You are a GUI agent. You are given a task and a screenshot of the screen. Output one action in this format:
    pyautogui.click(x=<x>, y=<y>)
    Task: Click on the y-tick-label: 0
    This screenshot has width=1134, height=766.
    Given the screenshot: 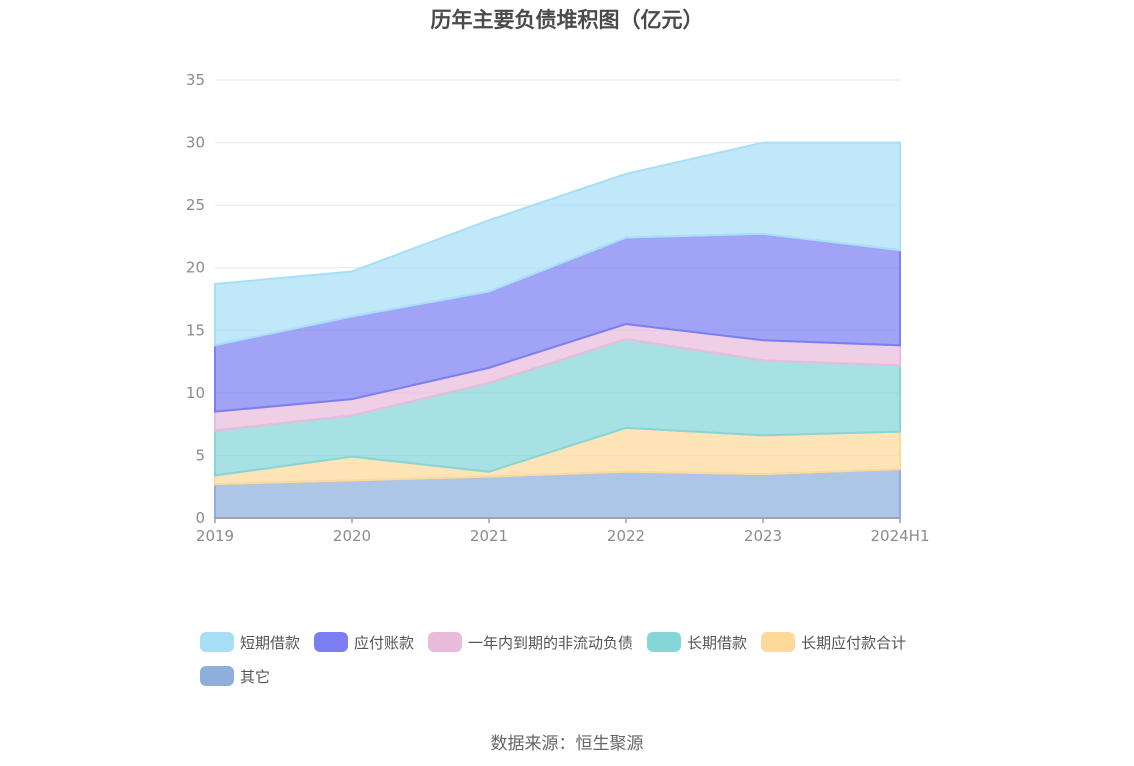 What is the action you would take?
    pyautogui.click(x=200, y=518)
    